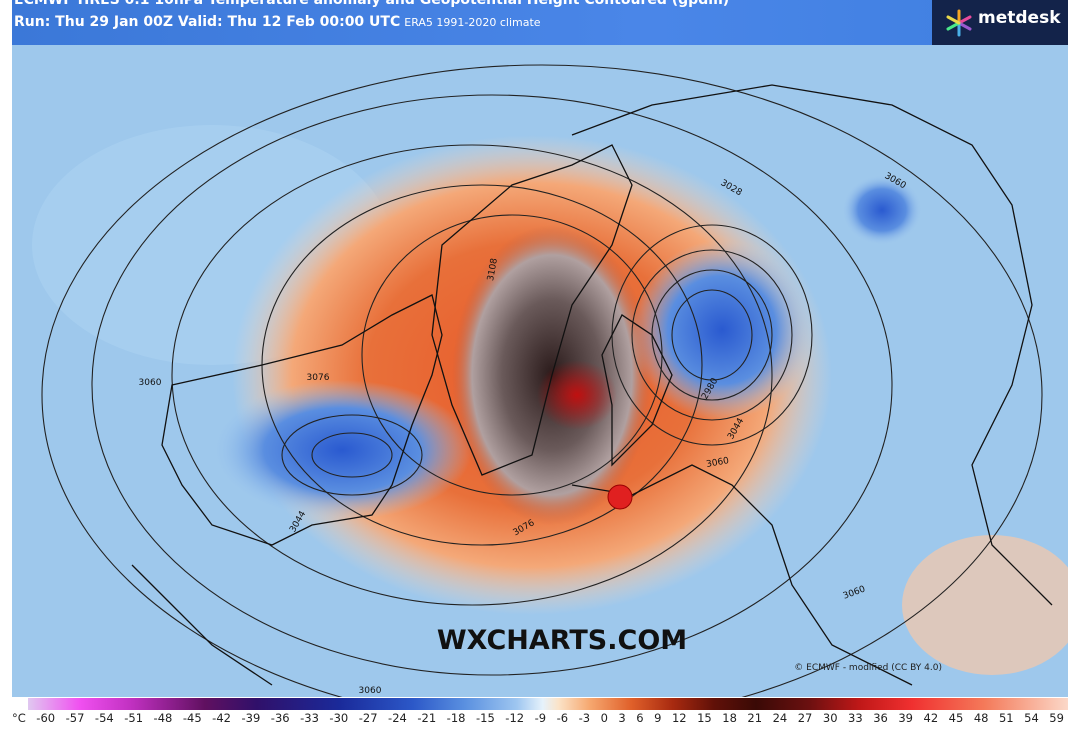 This screenshot has width=1080, height=729. Describe the element at coordinates (192, 718) in the screenshot. I see `colorbar-label: -45` at that location.